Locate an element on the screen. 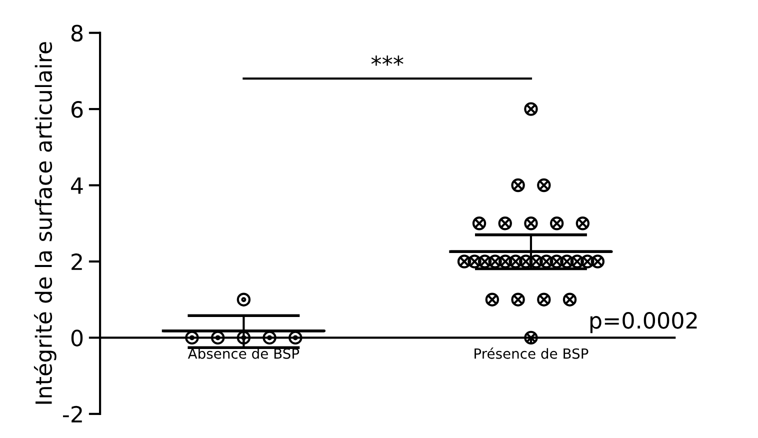  y-tick-label: 0 is located at coordinates (77, 338).